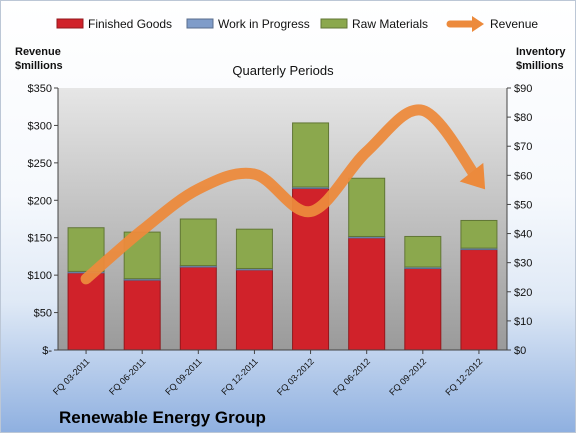 The image size is (576, 434). What do you see at coordinates (71, 376) in the screenshot?
I see `x-tick-label: FQ 03-2011` at bounding box center [71, 376].